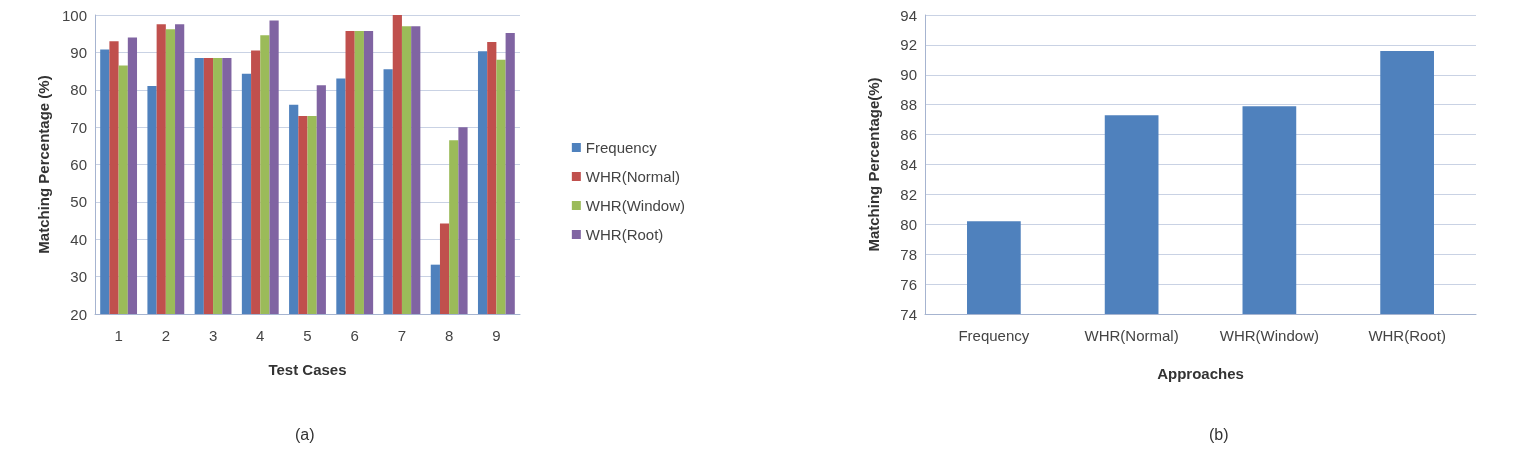 This screenshot has height=457, width=1516. Describe the element at coordinates (74, 15) in the screenshot. I see `y-tick-label: 100` at that location.